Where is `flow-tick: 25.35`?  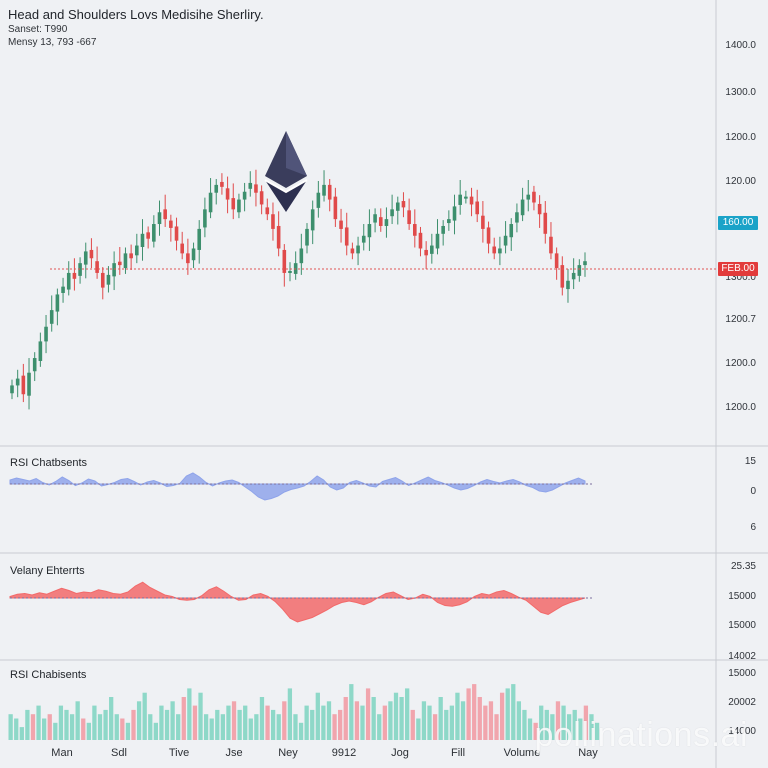
flow-tick: 25.35 is located at coordinates (743, 566).